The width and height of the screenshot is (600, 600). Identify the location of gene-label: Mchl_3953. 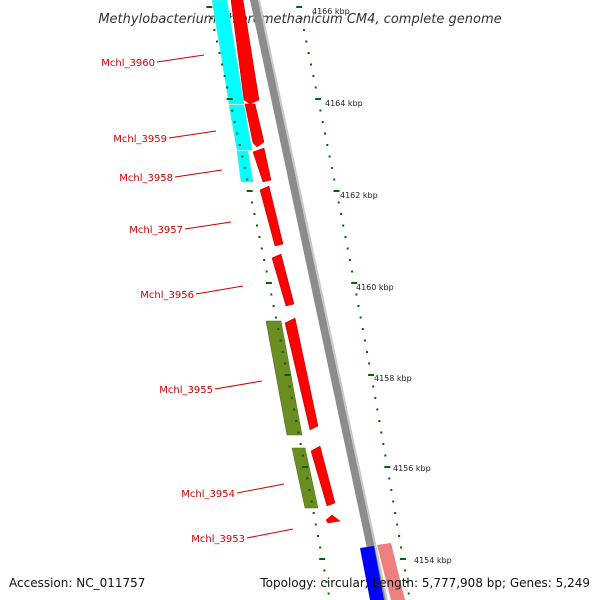
(218, 539).